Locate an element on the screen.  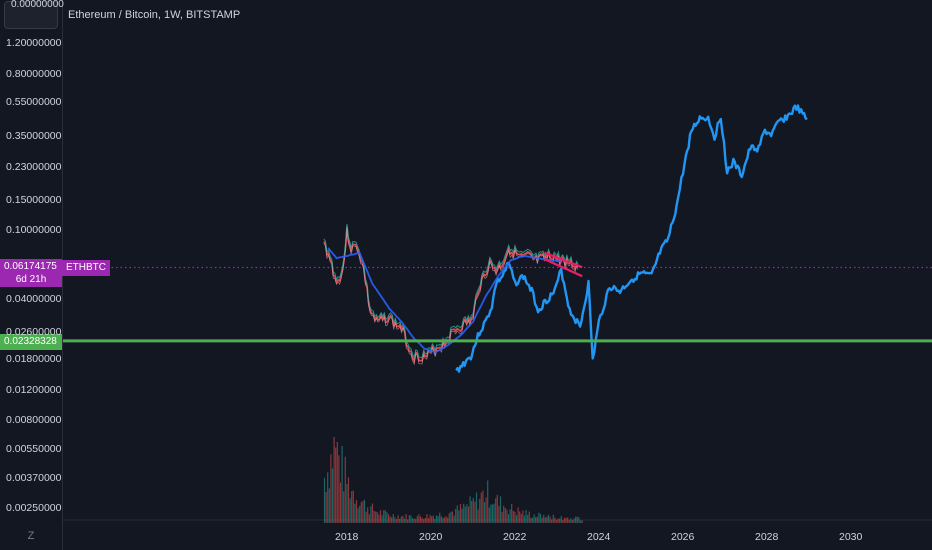
y-tick-label: 0.00370000 is located at coordinates (34, 478).